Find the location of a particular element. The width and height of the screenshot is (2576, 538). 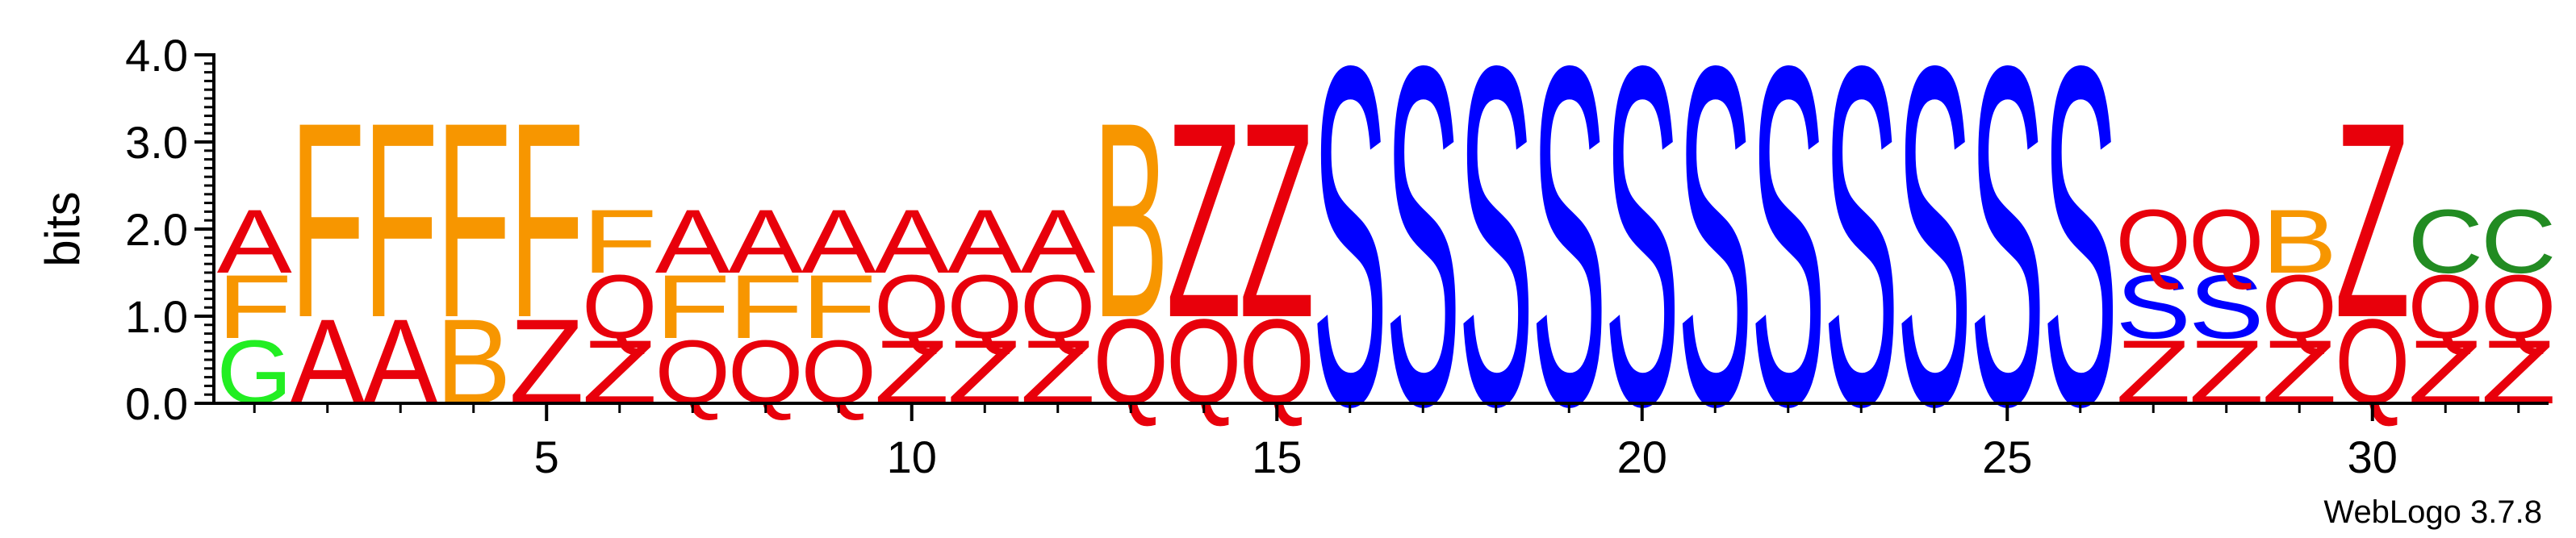

logo-letter-S-pos-18: S is located at coordinates (1495, 253).